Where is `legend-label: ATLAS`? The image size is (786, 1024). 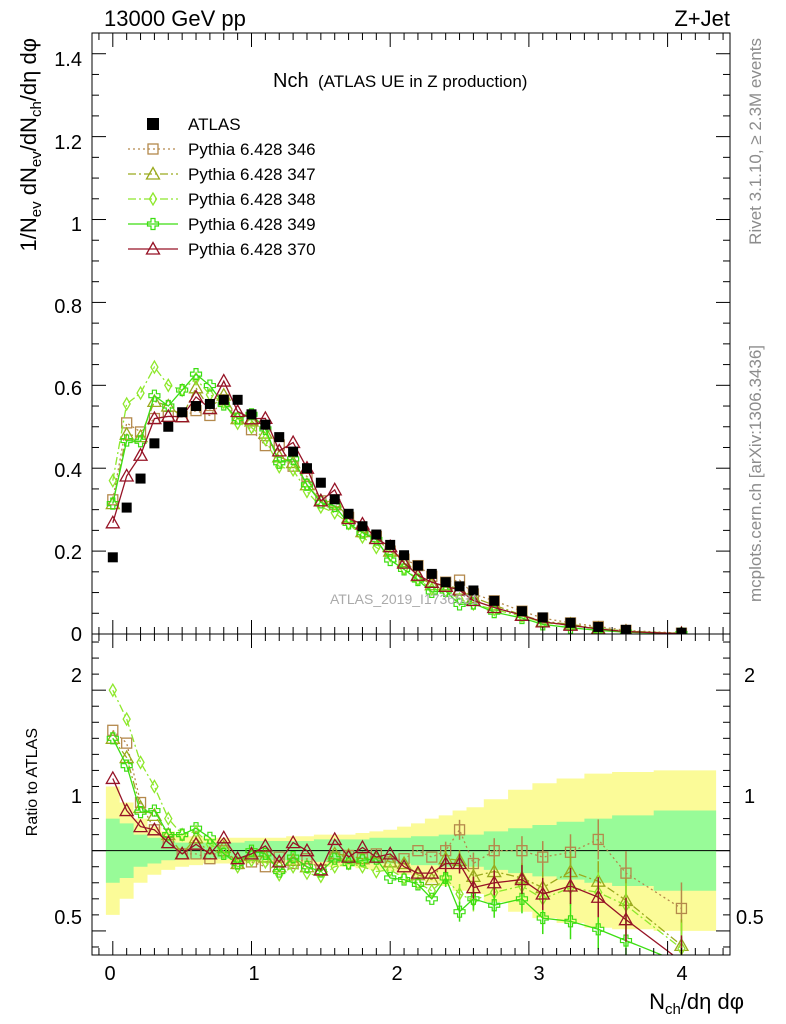
legend-label: ATLAS is located at coordinates (214, 124).